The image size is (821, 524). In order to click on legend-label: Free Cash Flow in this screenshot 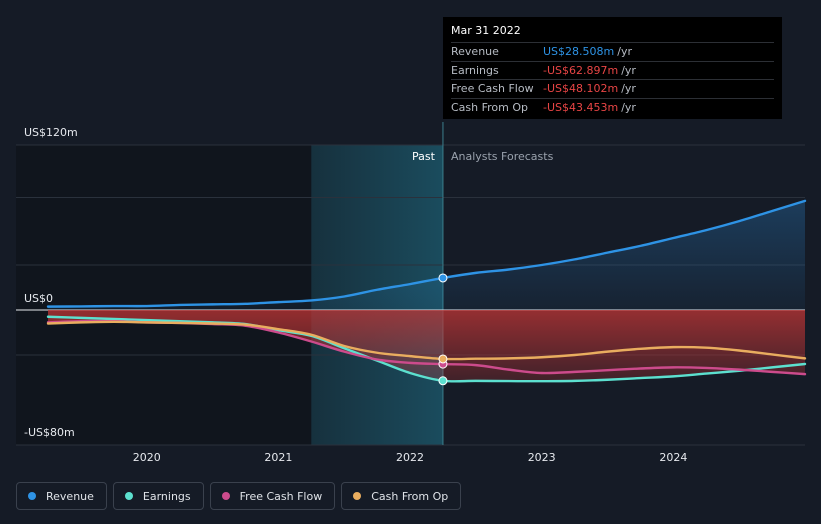, I will do `click(281, 496)`.